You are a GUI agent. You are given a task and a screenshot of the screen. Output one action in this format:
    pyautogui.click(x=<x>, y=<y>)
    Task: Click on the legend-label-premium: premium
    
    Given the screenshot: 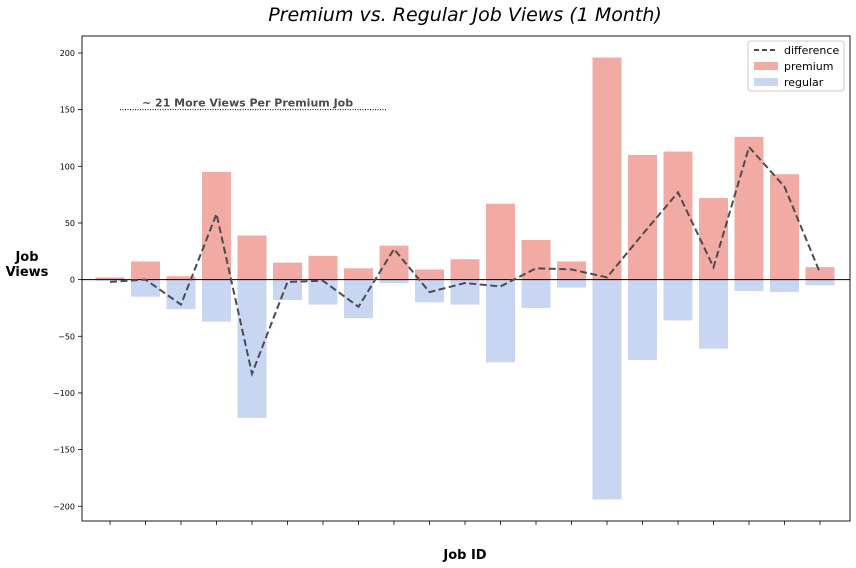 What is the action you would take?
    pyautogui.click(x=809, y=66)
    